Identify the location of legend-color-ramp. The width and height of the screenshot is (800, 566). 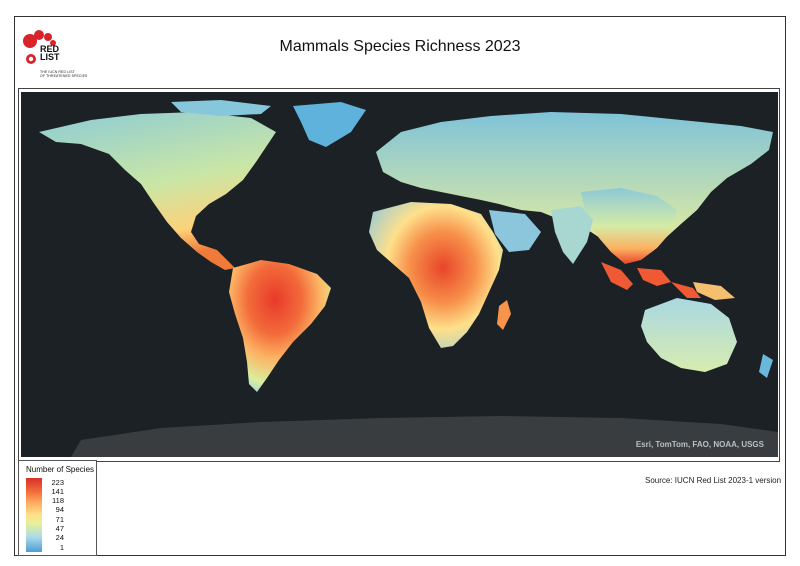
(34, 515).